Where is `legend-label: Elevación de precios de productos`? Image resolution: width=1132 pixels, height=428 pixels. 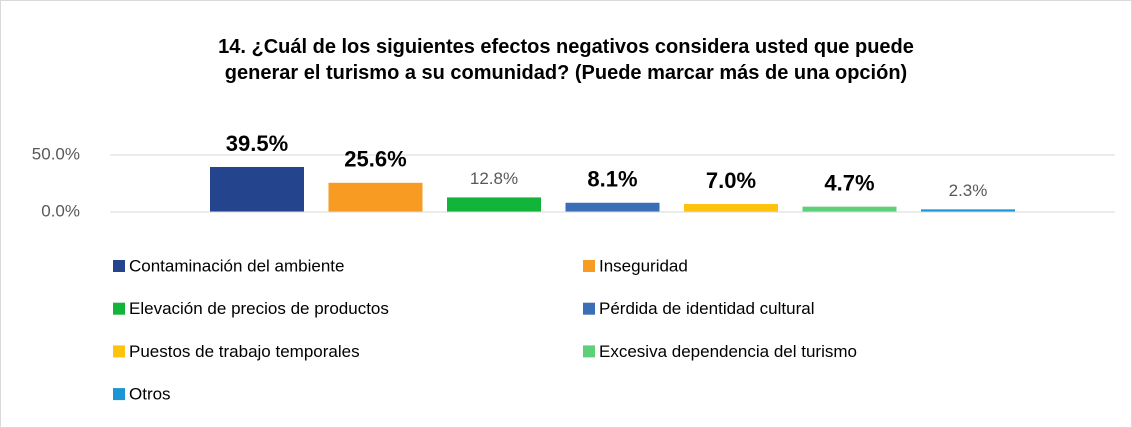 legend-label: Elevación de precios de productos is located at coordinates (259, 308).